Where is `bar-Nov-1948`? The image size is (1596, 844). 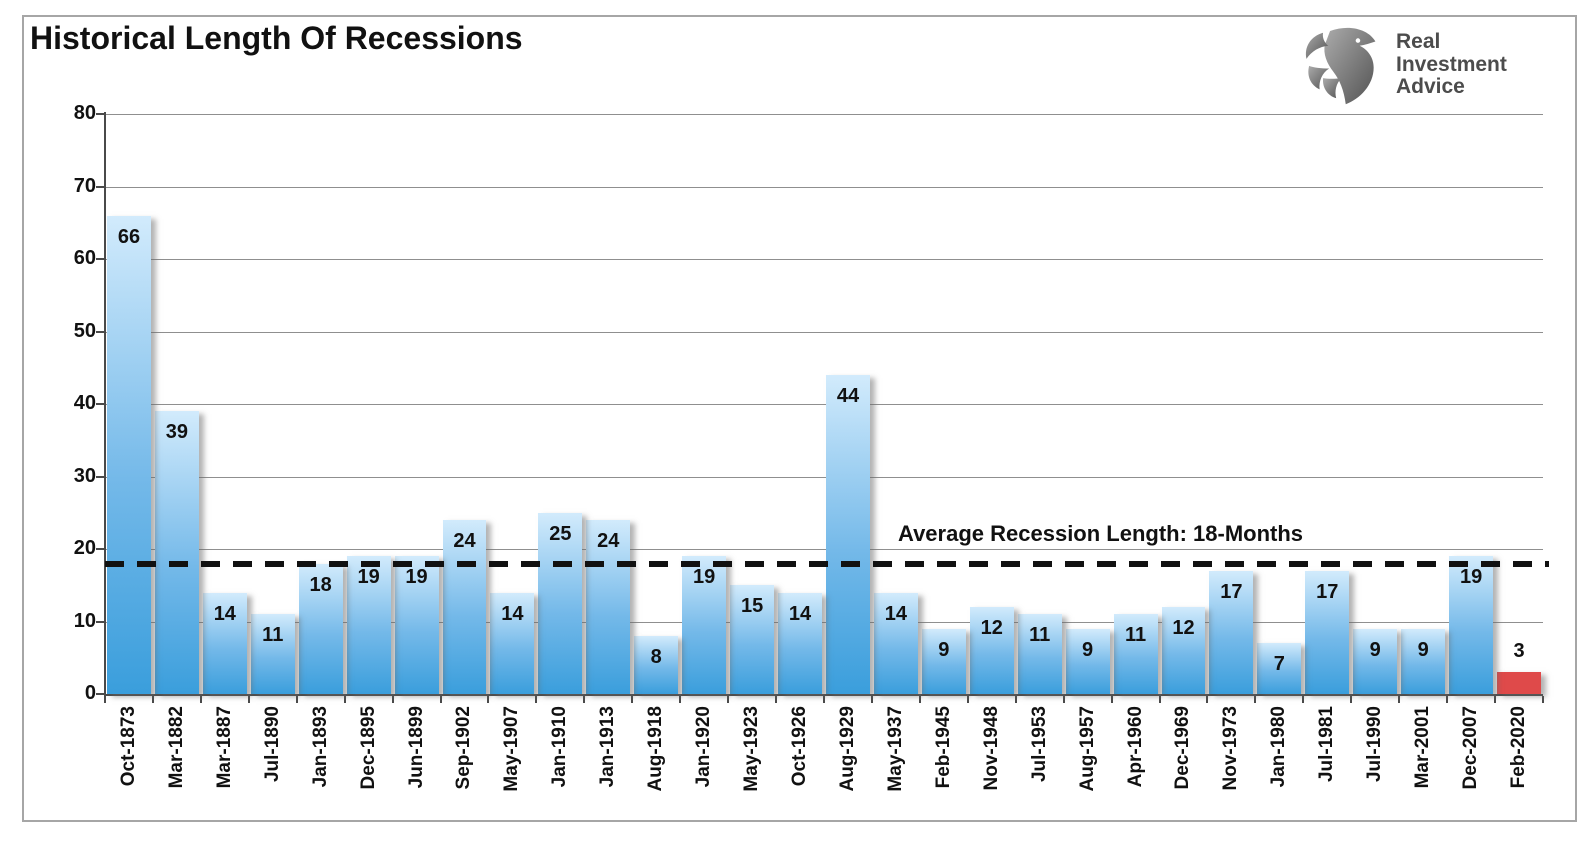
bar-Nov-1948 is located at coordinates (991, 650).